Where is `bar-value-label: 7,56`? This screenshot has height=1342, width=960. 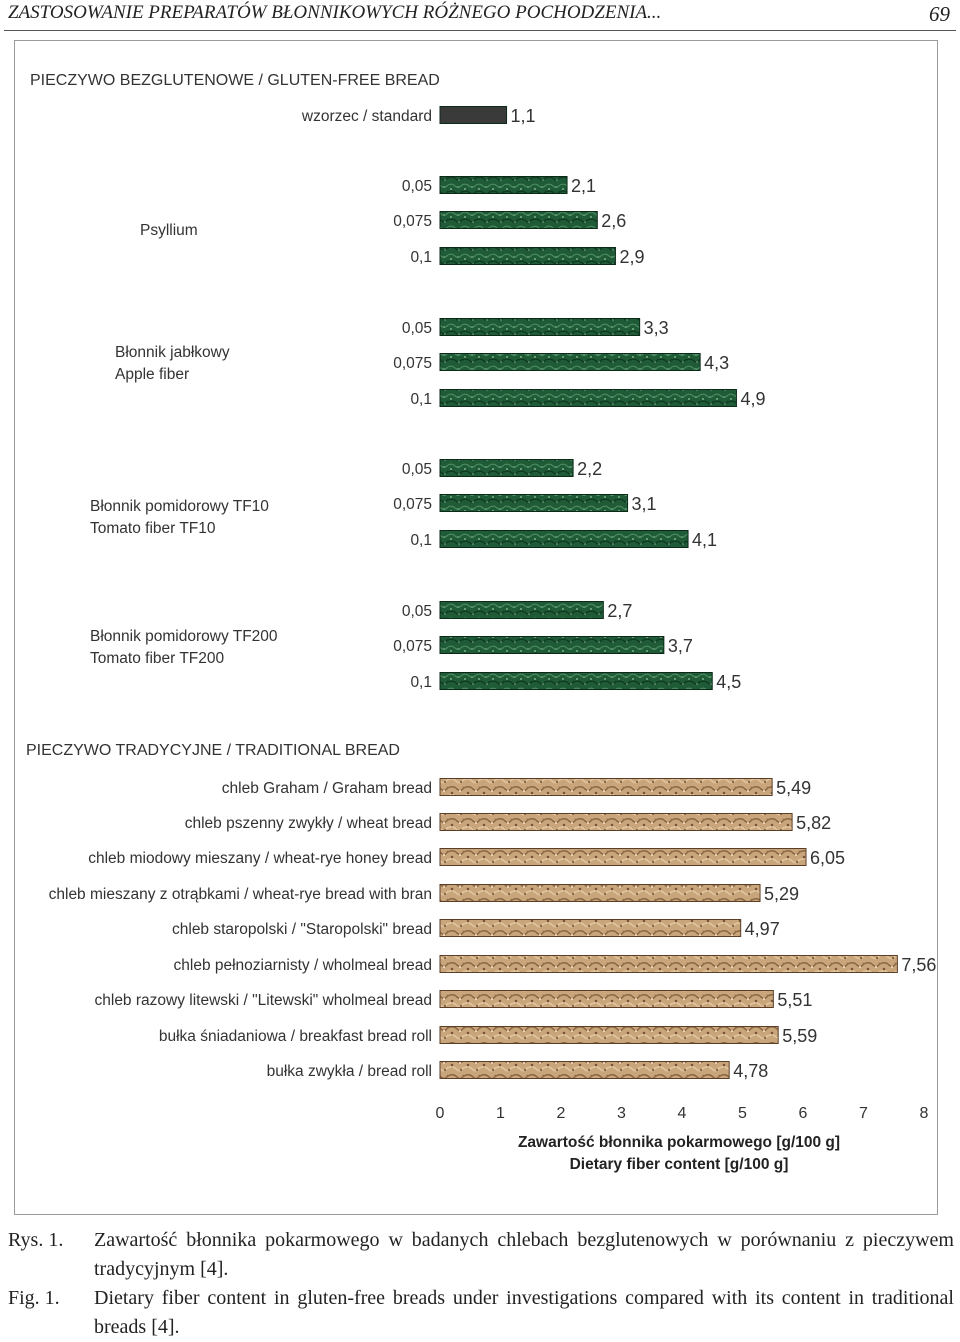 bar-value-label: 7,56 is located at coordinates (918, 965).